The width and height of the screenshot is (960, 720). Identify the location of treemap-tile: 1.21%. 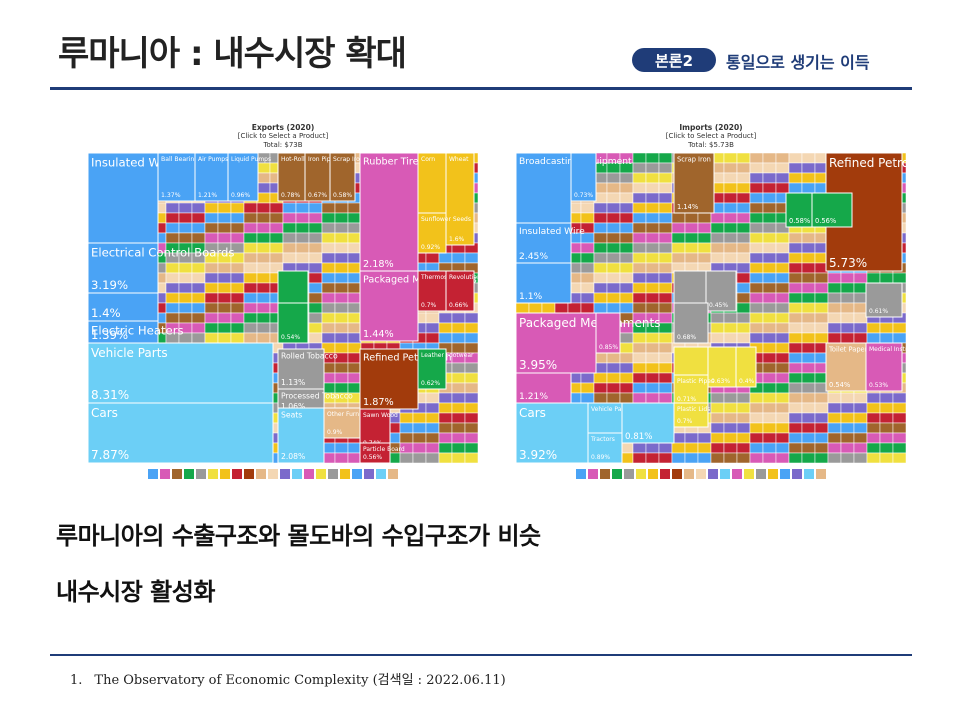
(544, 388).